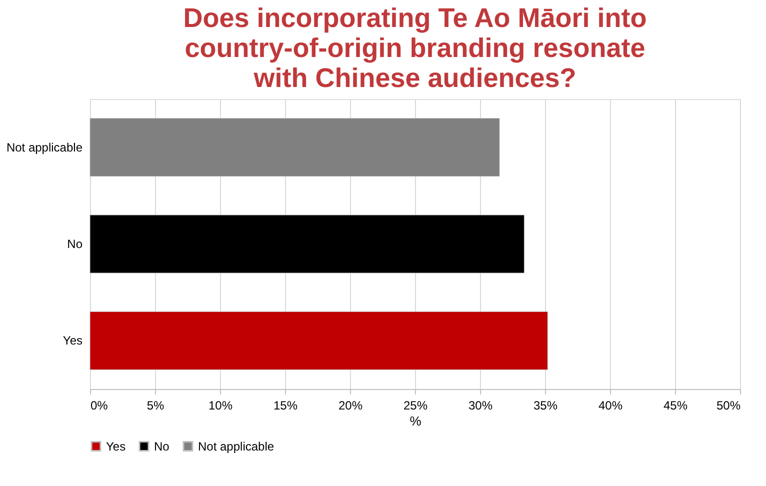 Image resolution: width=766 pixels, height=486 pixels. Describe the element at coordinates (416, 421) in the screenshot. I see `x-axis-title: %` at that location.